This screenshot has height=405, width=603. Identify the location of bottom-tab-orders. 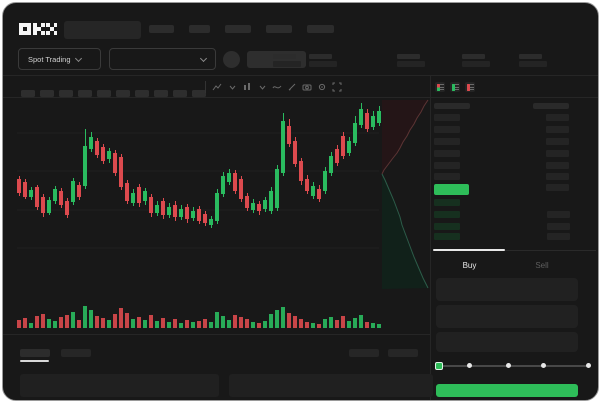
(35, 353).